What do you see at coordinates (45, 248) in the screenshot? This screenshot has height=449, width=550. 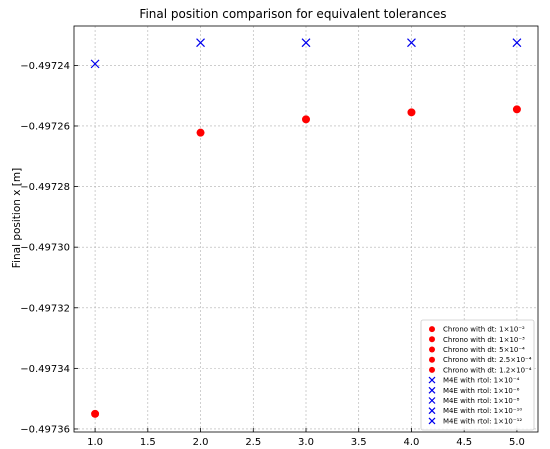 I see `y-tick-label: −0.49730` at bounding box center [45, 248].